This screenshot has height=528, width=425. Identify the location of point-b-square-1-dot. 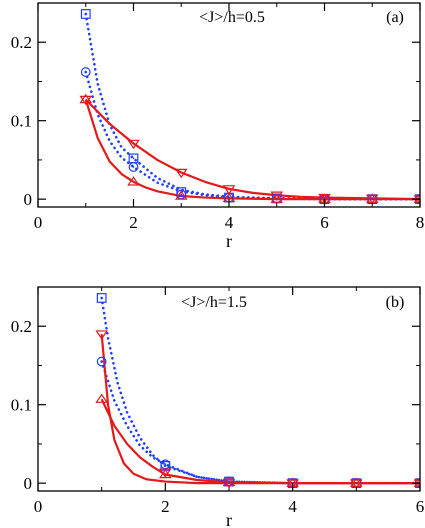
(165, 465).